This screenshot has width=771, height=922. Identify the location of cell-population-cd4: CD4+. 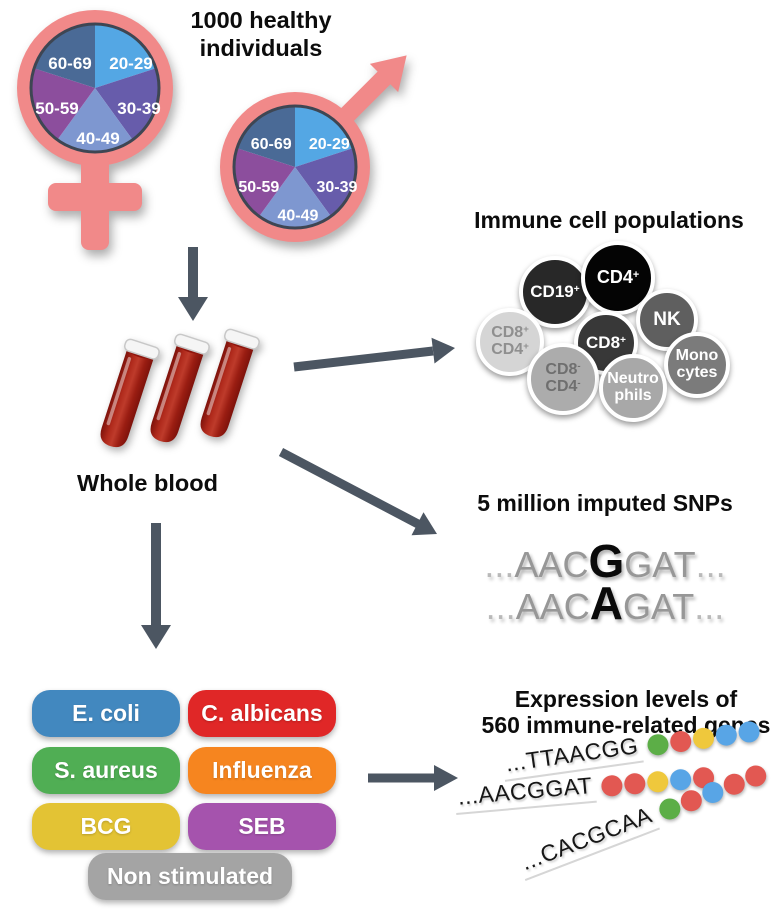
(618, 278).